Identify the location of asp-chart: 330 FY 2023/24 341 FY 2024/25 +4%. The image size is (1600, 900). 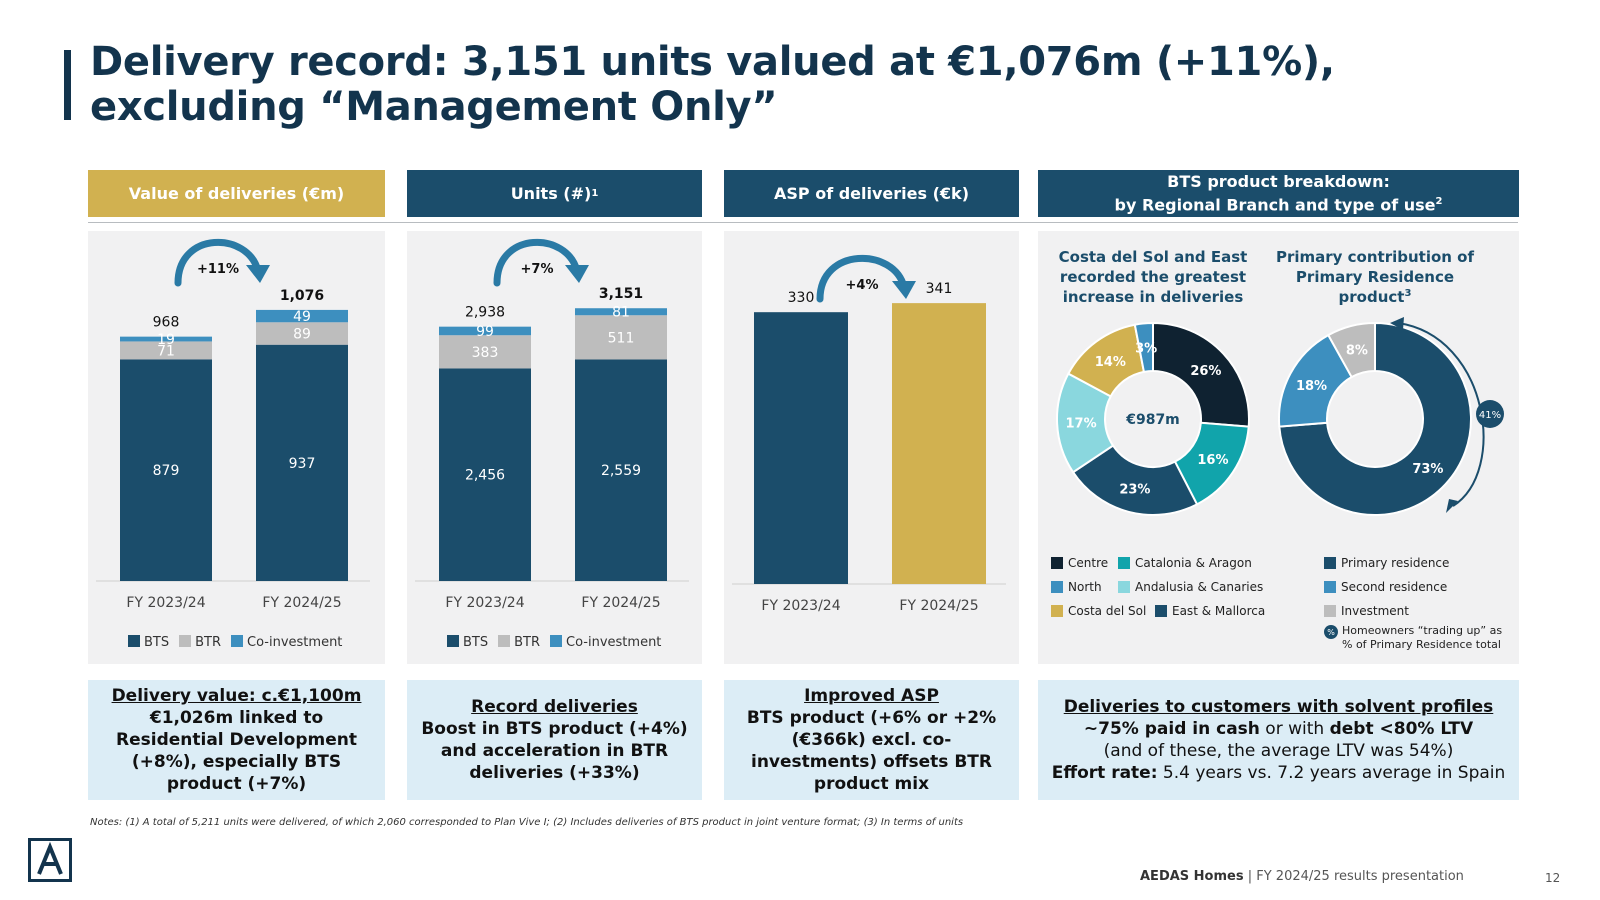
(869, 434).